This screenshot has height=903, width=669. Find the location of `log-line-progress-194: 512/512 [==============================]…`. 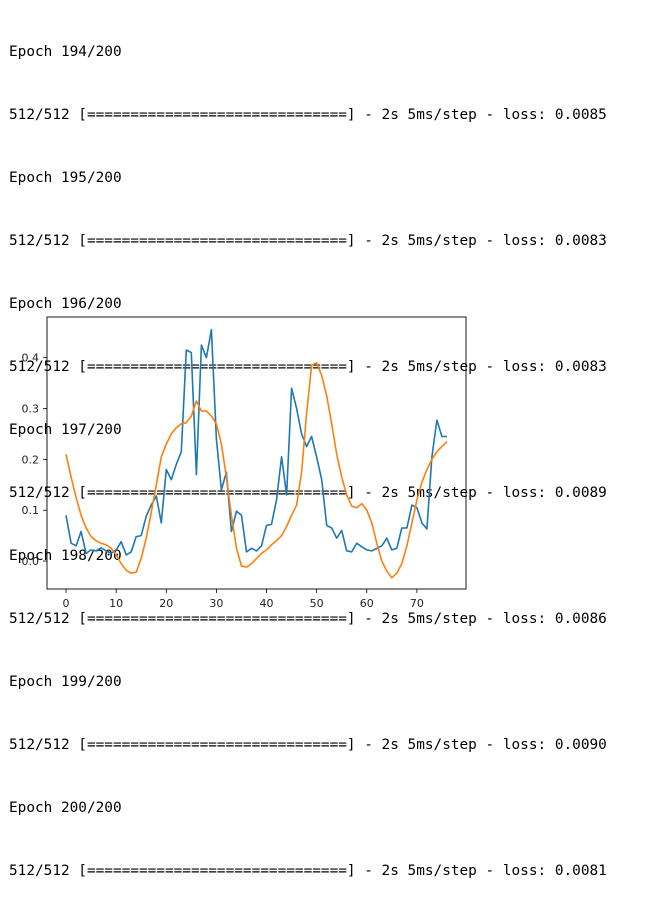

log-line-progress-194: 512/512 [==============================]… is located at coordinates (308, 115).